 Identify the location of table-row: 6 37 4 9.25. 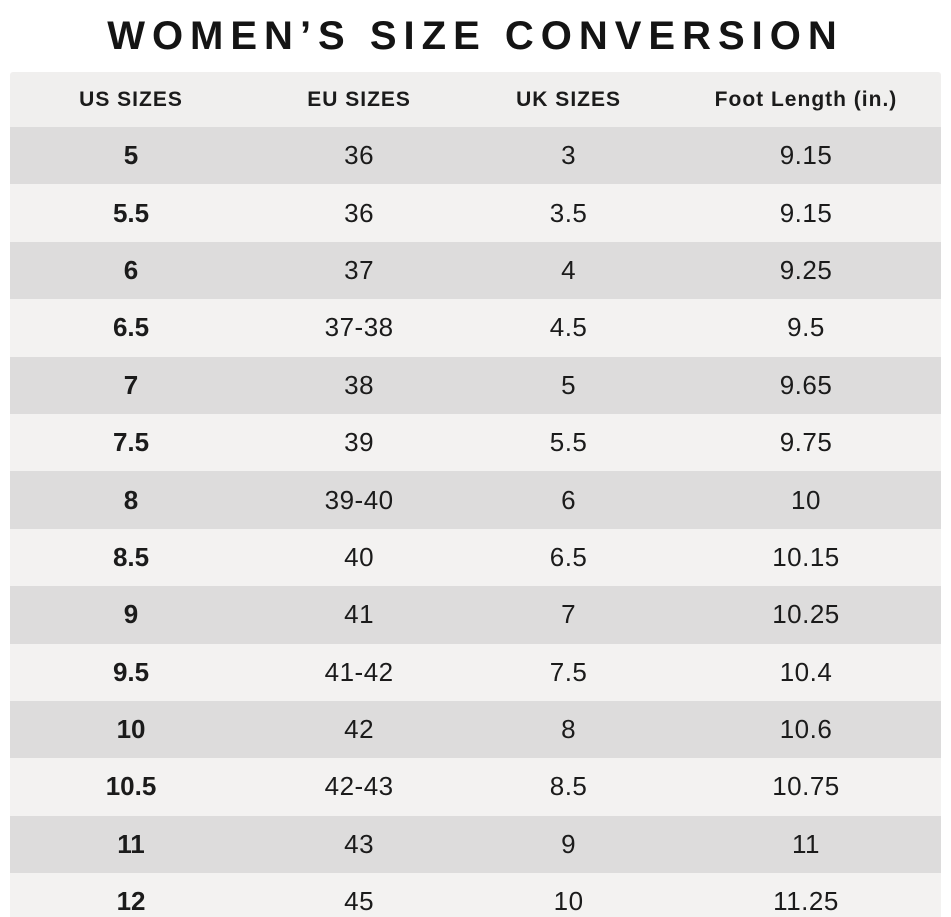
(475, 270).